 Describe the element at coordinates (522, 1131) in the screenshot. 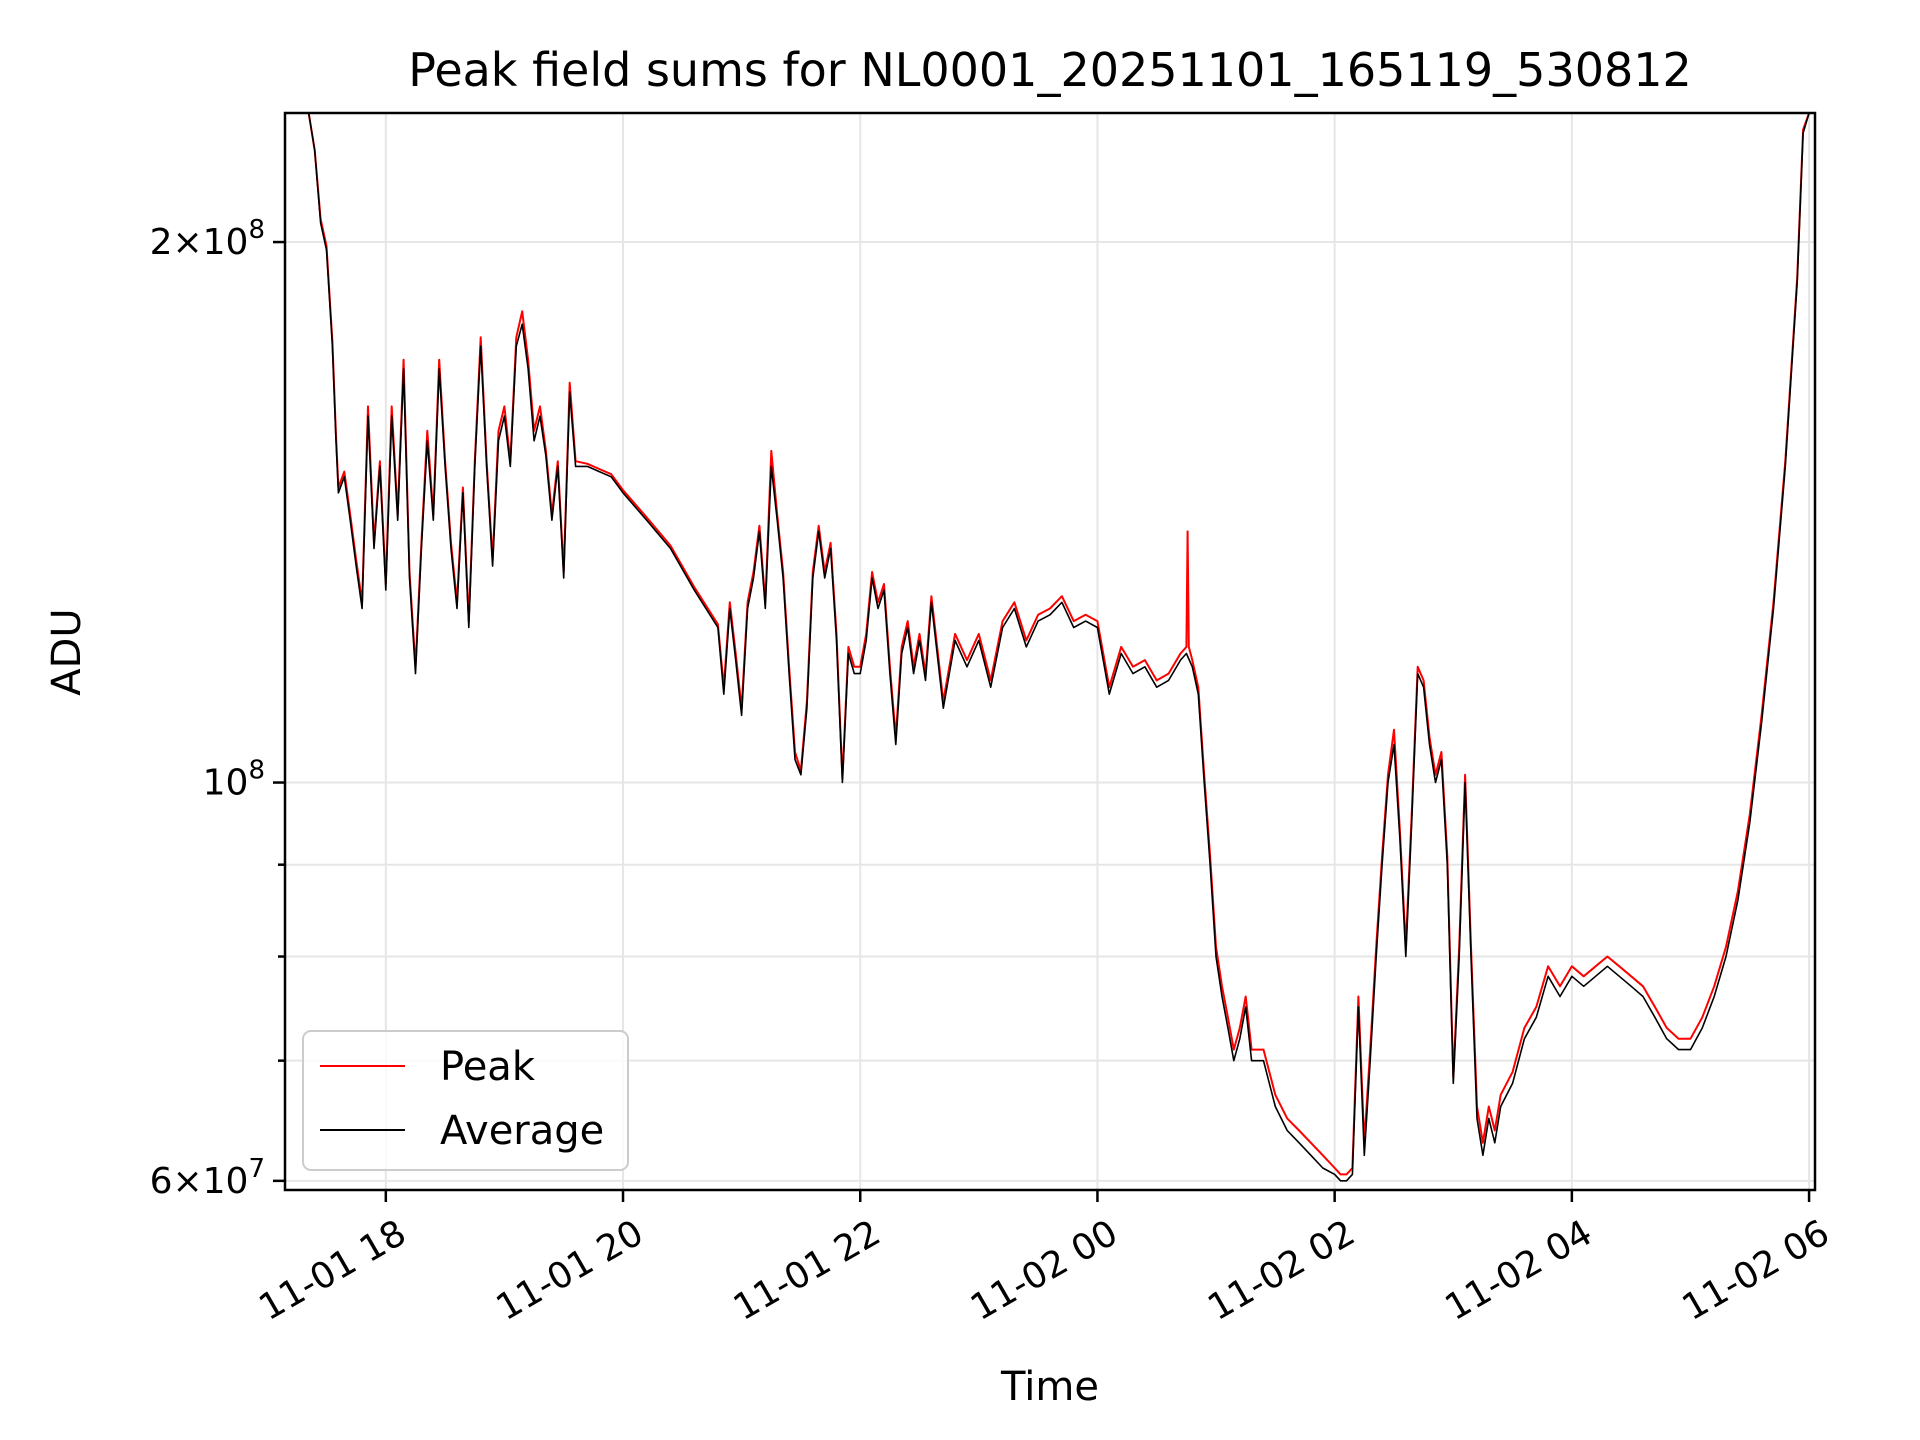

I see `legend-average-label: Average` at that location.